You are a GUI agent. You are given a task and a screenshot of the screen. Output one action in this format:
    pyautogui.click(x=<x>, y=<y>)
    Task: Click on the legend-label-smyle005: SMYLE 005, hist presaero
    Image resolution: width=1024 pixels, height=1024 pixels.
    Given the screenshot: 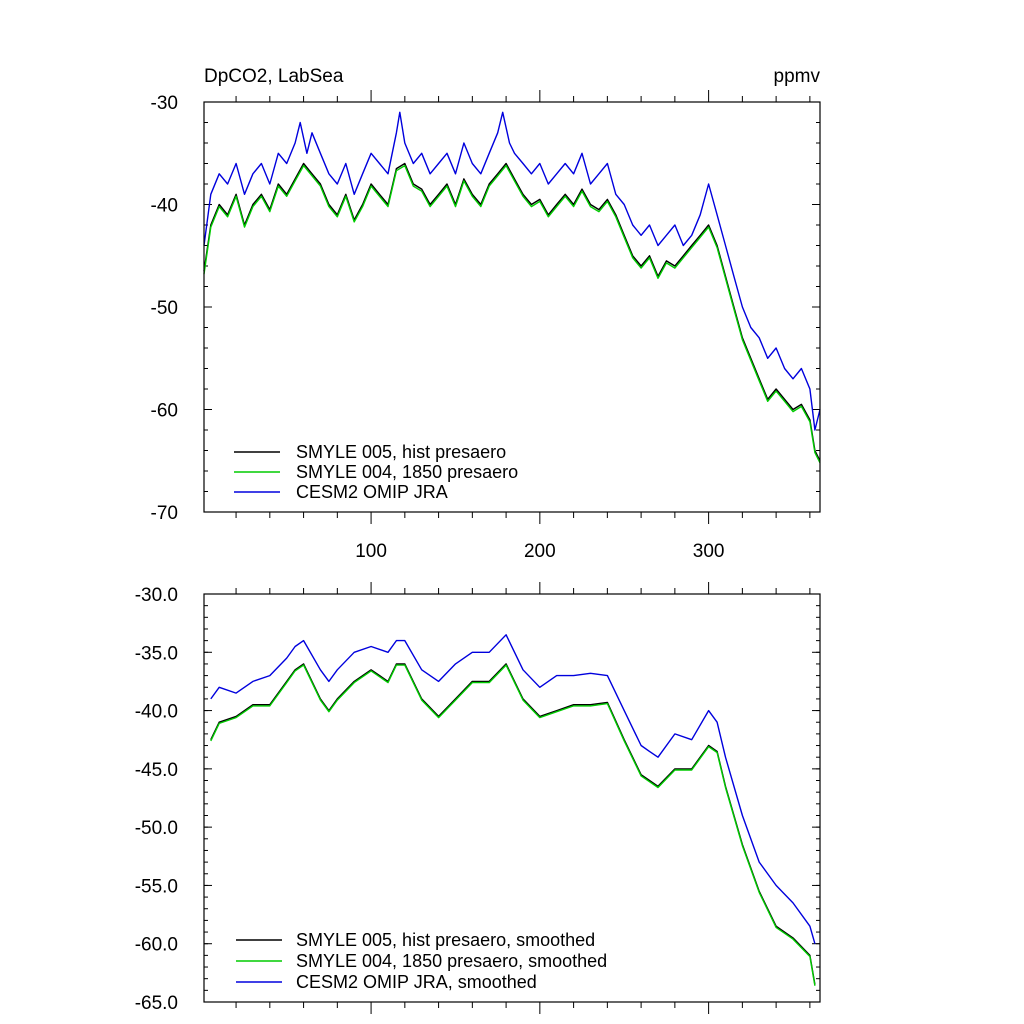 What is the action you would take?
    pyautogui.click(x=401, y=452)
    